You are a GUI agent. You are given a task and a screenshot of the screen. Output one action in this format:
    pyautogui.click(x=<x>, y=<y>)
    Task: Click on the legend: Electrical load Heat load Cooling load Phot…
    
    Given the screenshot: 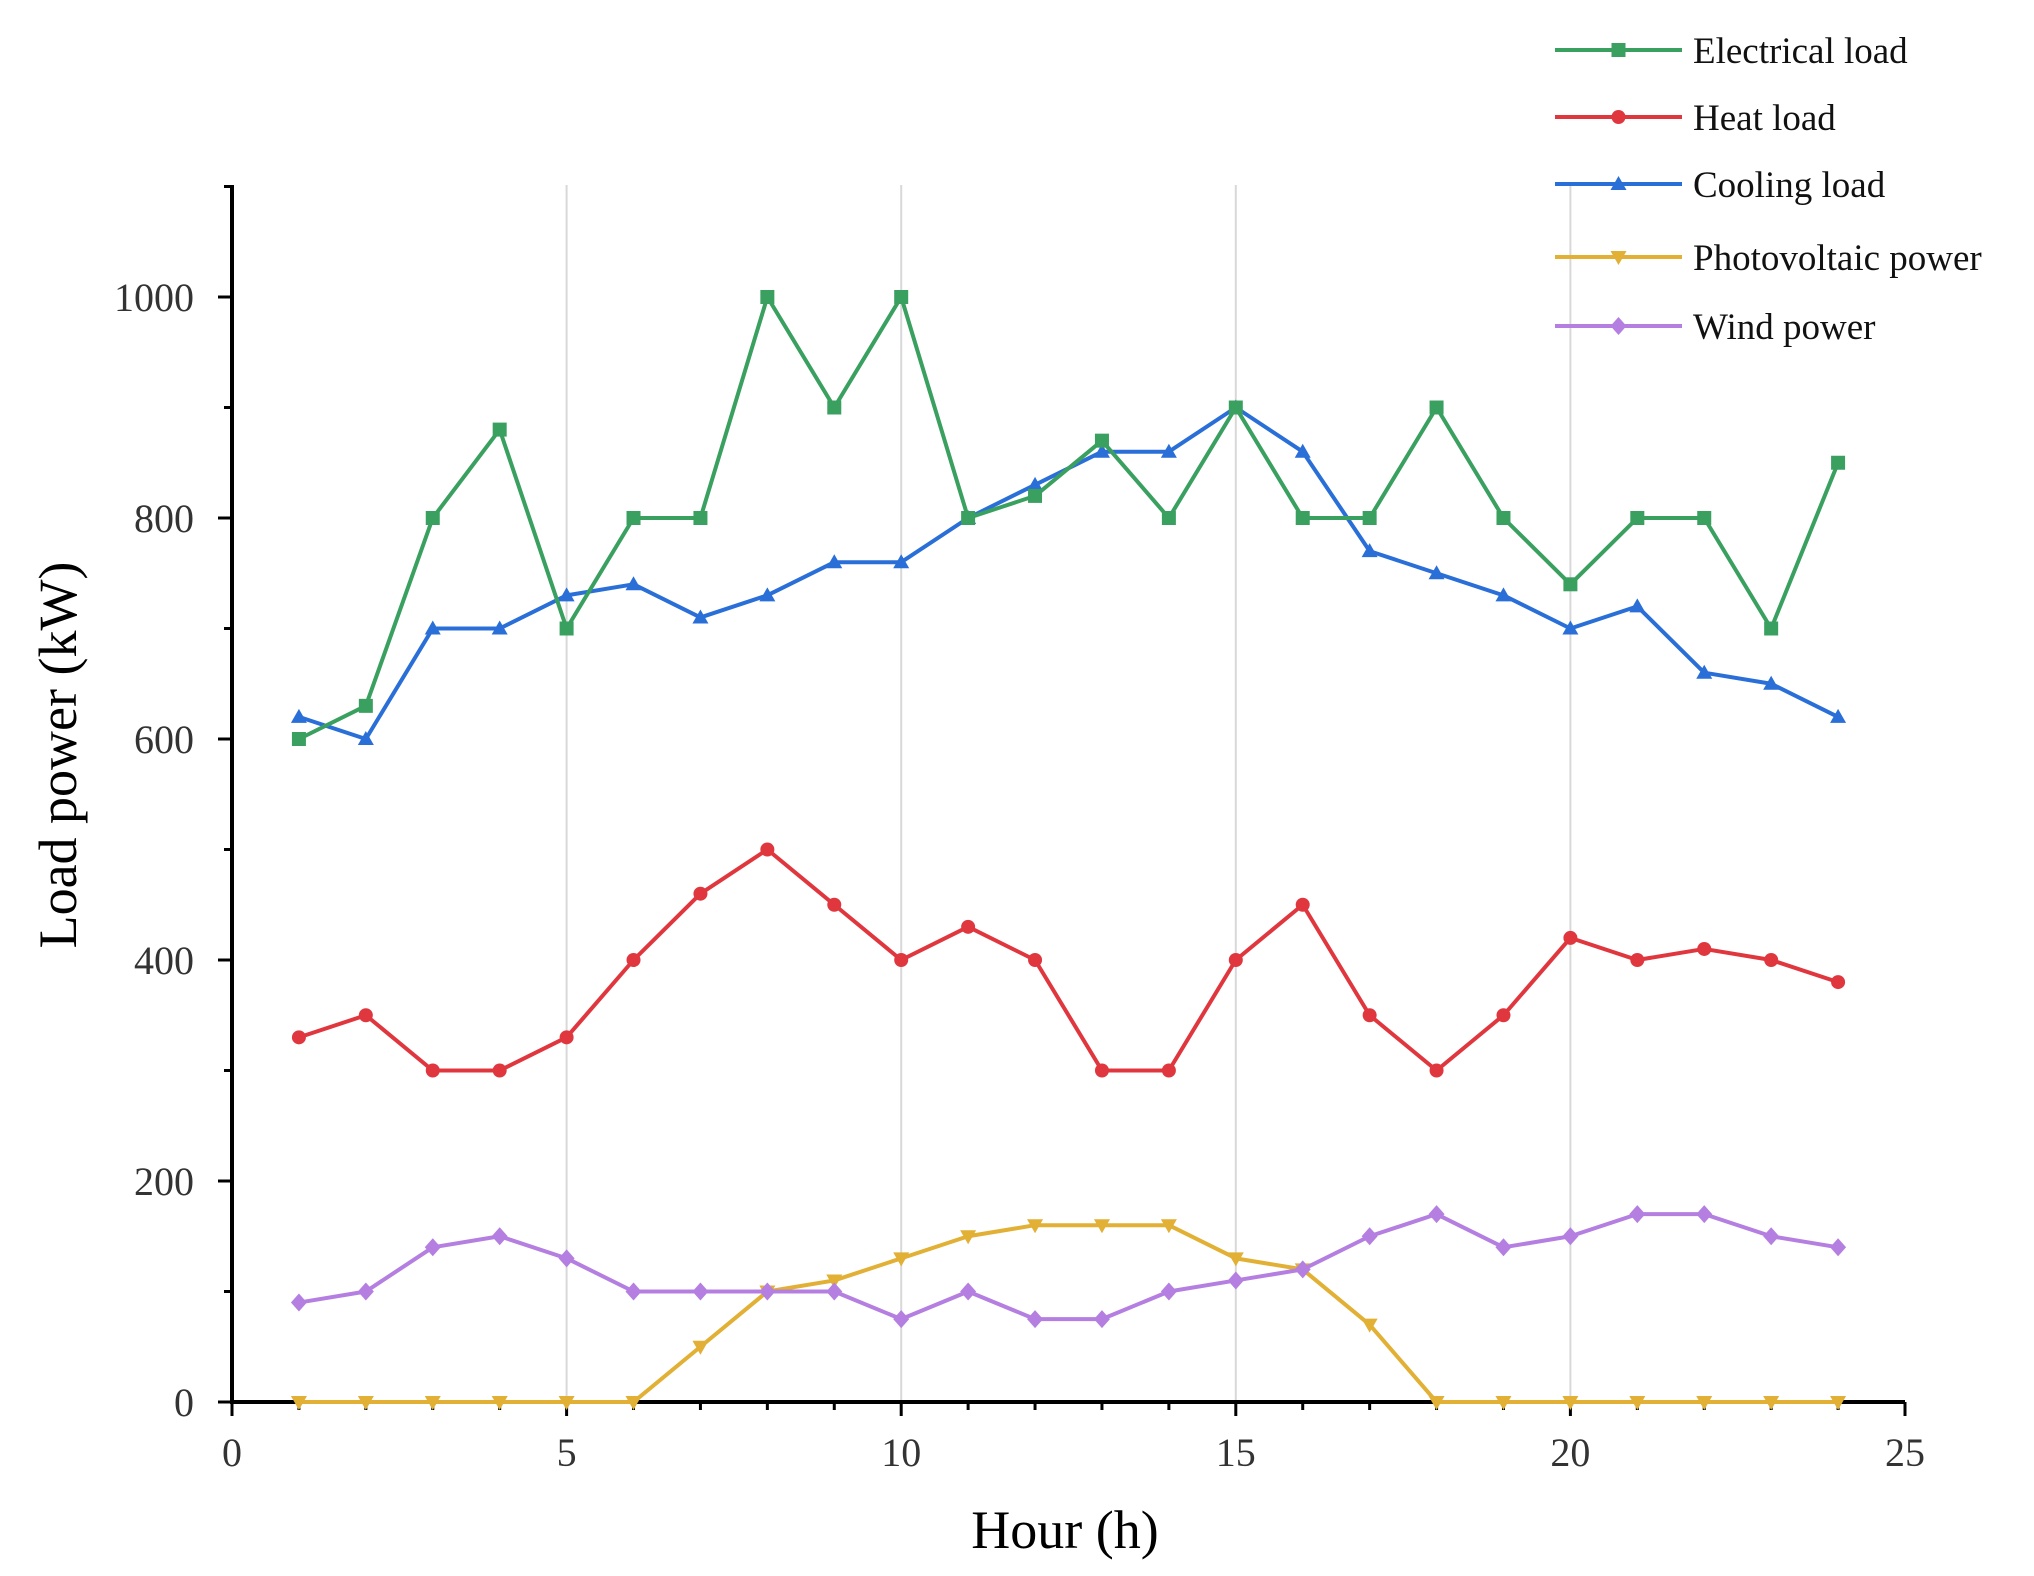 What is the action you would take?
    pyautogui.click(x=1768, y=189)
    